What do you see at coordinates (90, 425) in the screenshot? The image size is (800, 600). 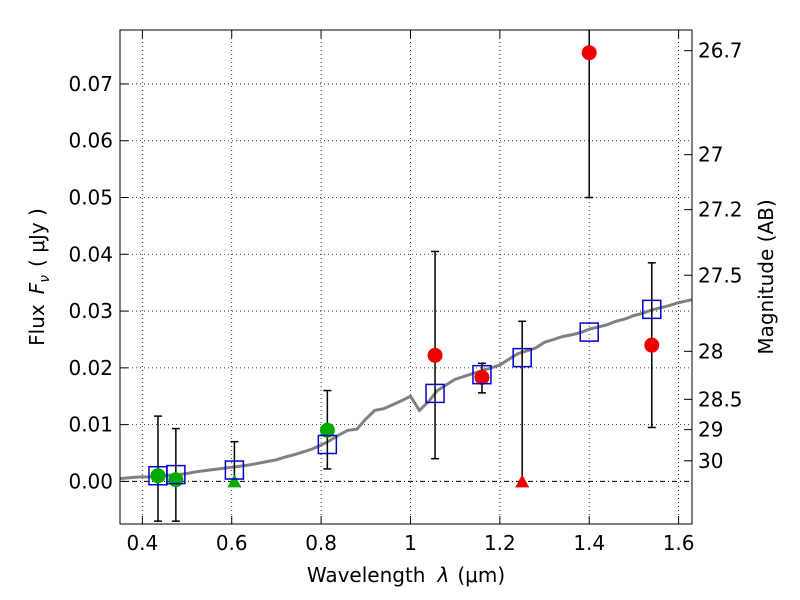 I see `y-tick-label: 0.01` at bounding box center [90, 425].